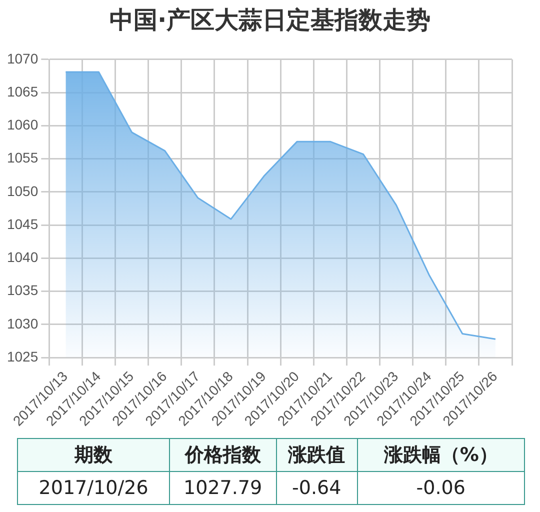 The image size is (540, 512). Describe the element at coordinates (22, 58) in the screenshot. I see `y-tick-label: 1070` at that location.